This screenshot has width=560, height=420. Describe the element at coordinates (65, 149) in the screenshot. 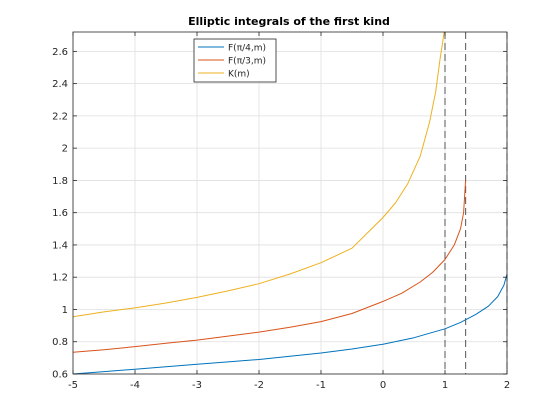

I see `y-tick-label: 2` at that location.